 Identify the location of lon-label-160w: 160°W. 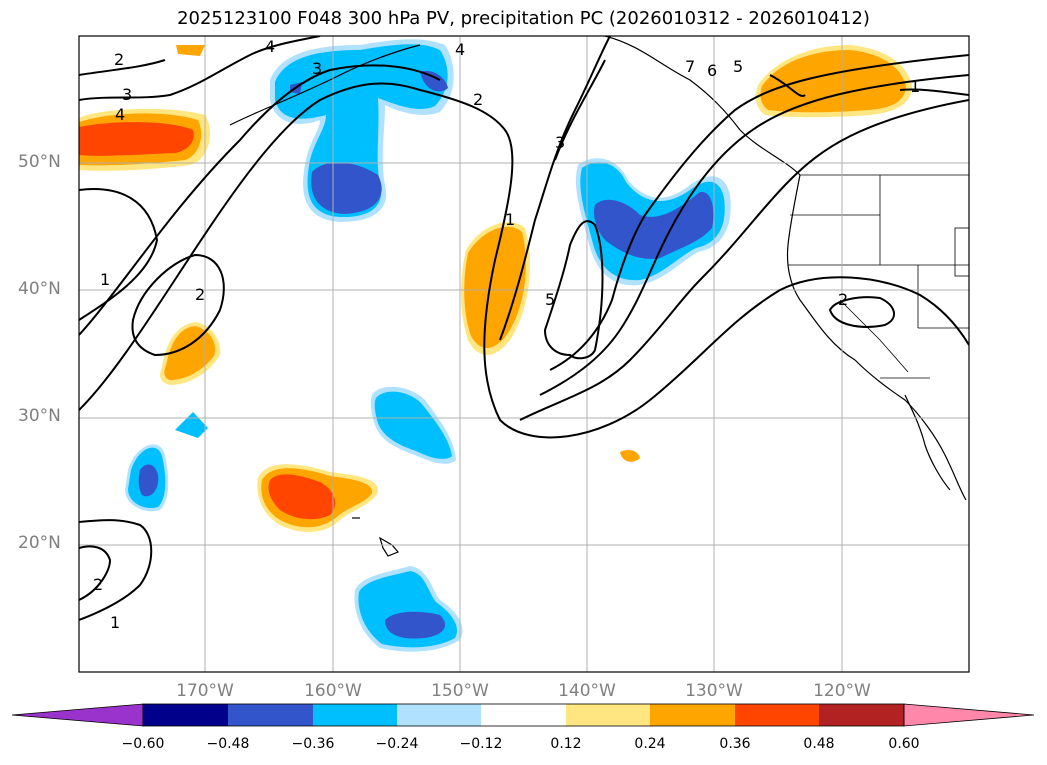
(333, 691).